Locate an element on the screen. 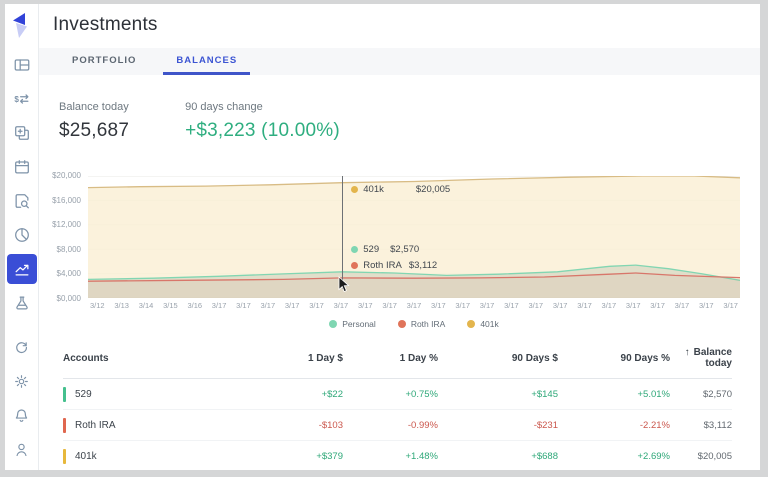  legend-label: 401k is located at coordinates (489, 324).